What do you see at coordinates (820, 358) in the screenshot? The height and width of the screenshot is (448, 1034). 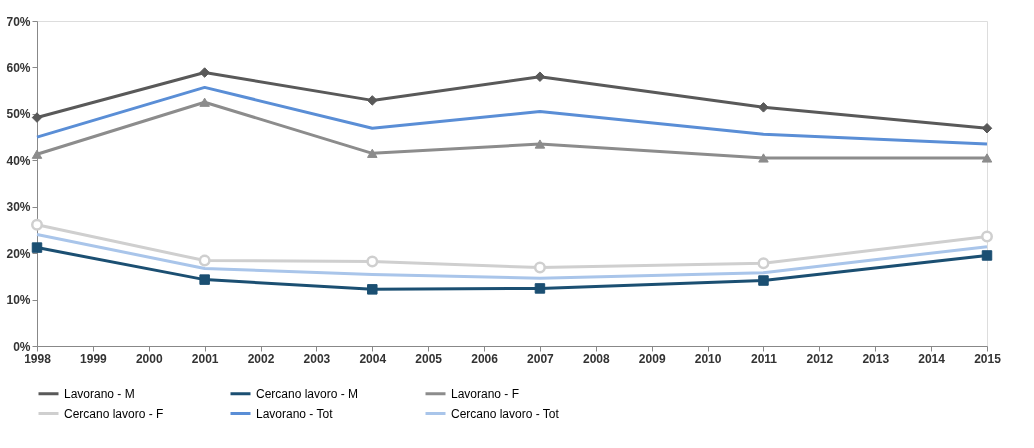 I see `x-tick-label: 2012` at bounding box center [820, 358].